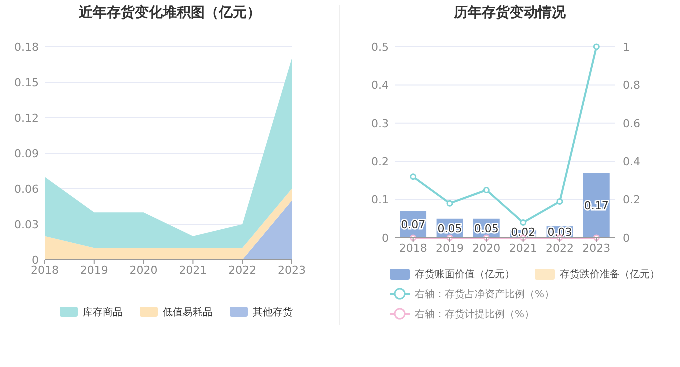  Describe the element at coordinates (631, 200) in the screenshot. I see `y2-tick-label: 0.2` at that location.